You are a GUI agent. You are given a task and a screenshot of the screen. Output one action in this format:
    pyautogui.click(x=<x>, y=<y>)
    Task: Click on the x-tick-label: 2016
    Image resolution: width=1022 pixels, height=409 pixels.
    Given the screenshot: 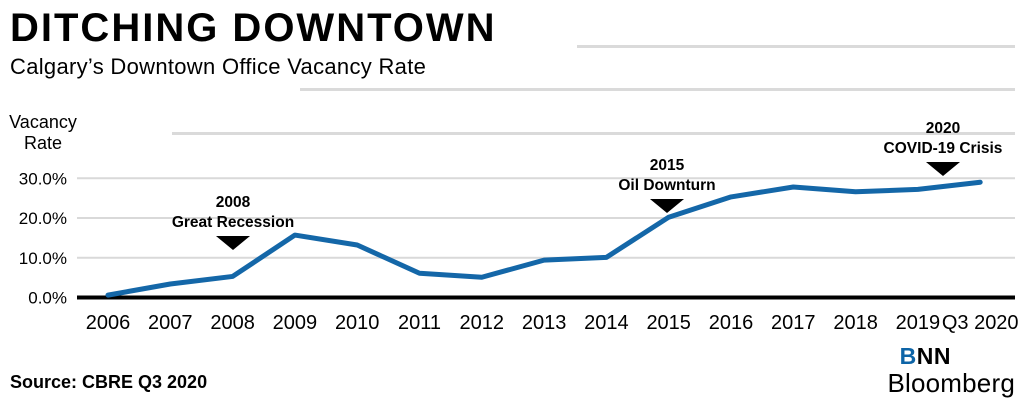 What is the action you would take?
    pyautogui.click(x=731, y=323)
    